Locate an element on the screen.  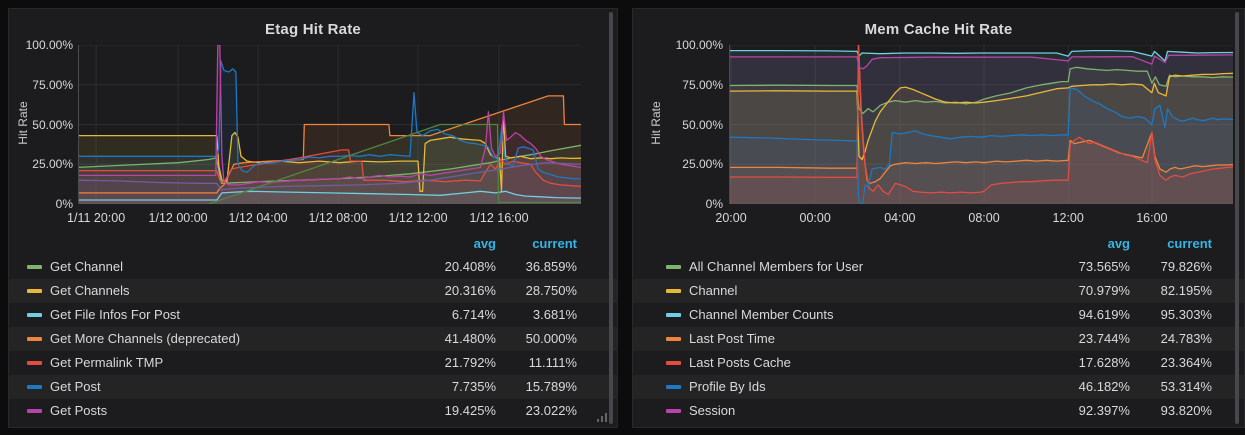
series-current-value: 24.783% is located at coordinates (1186, 338).